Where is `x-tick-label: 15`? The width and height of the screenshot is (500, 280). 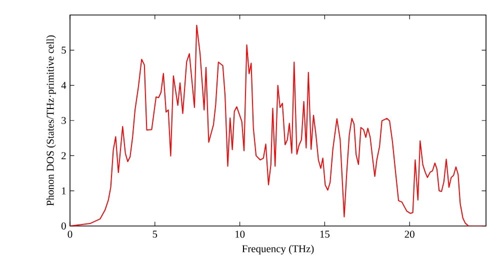 x-tick-label: 15 is located at coordinates (325, 234).